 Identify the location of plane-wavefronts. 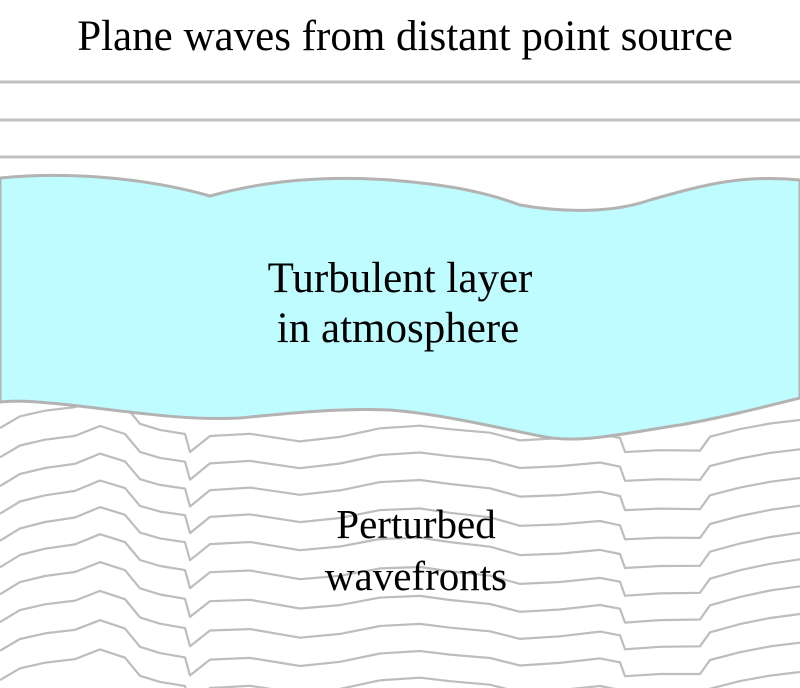
(400, 119).